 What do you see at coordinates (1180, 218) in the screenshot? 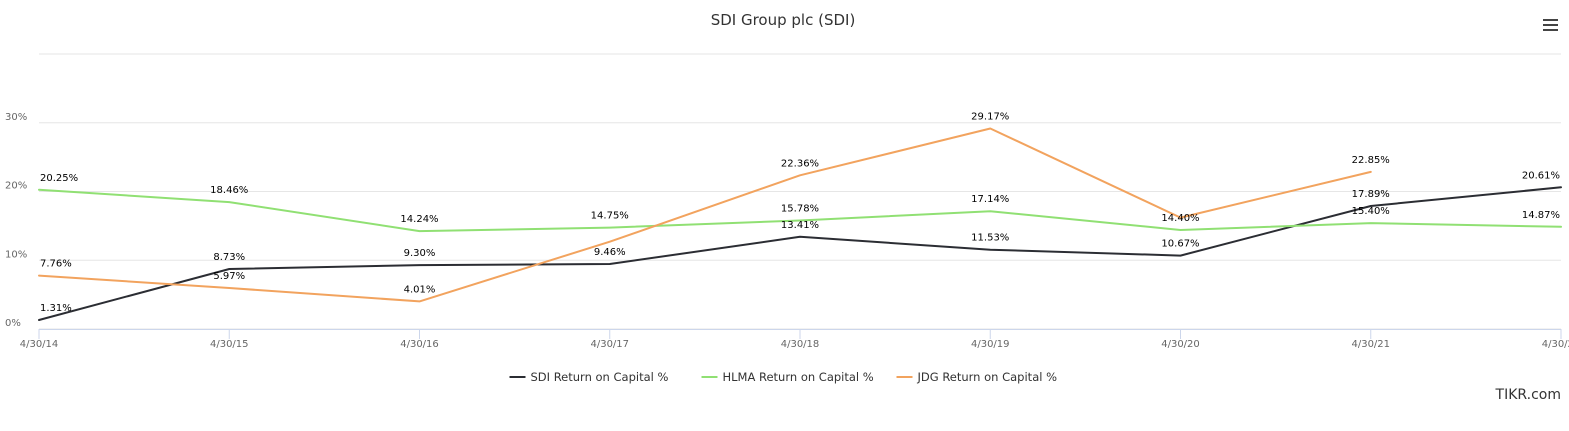
I see `data-label: 14.40%` at bounding box center [1180, 218].